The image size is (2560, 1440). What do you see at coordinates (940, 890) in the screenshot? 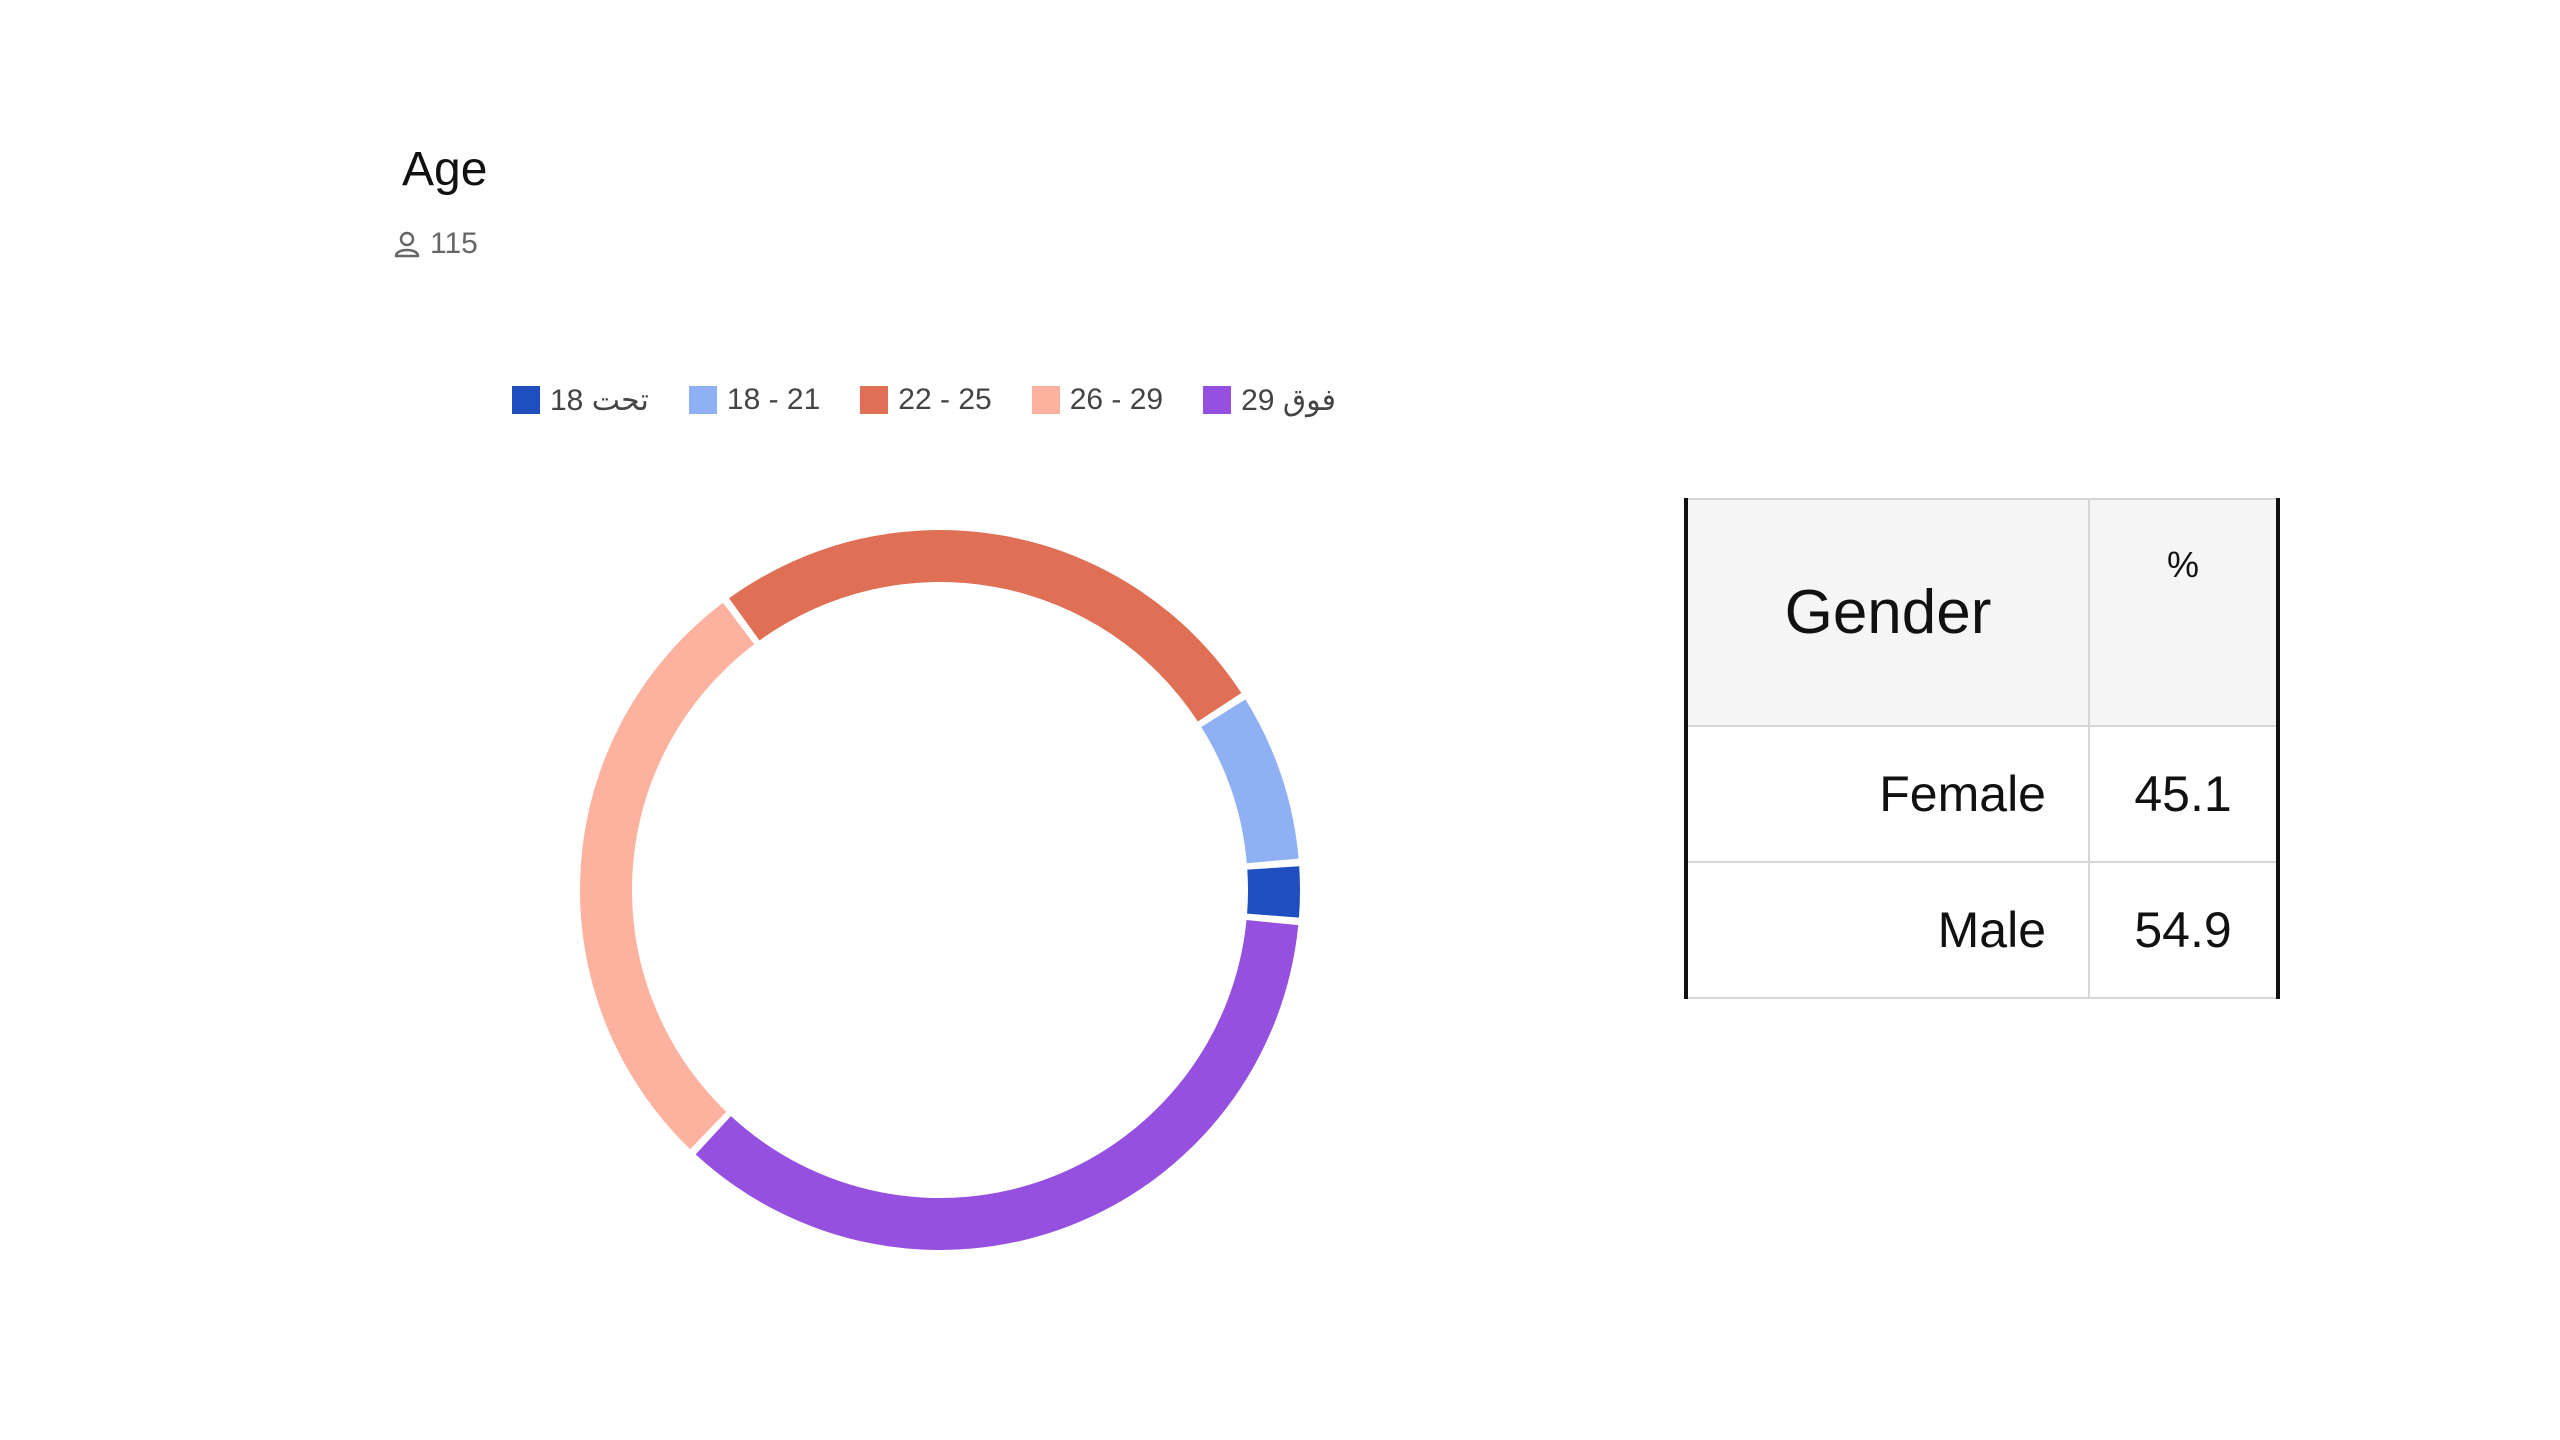
I see `age-donut-chart` at bounding box center [940, 890].